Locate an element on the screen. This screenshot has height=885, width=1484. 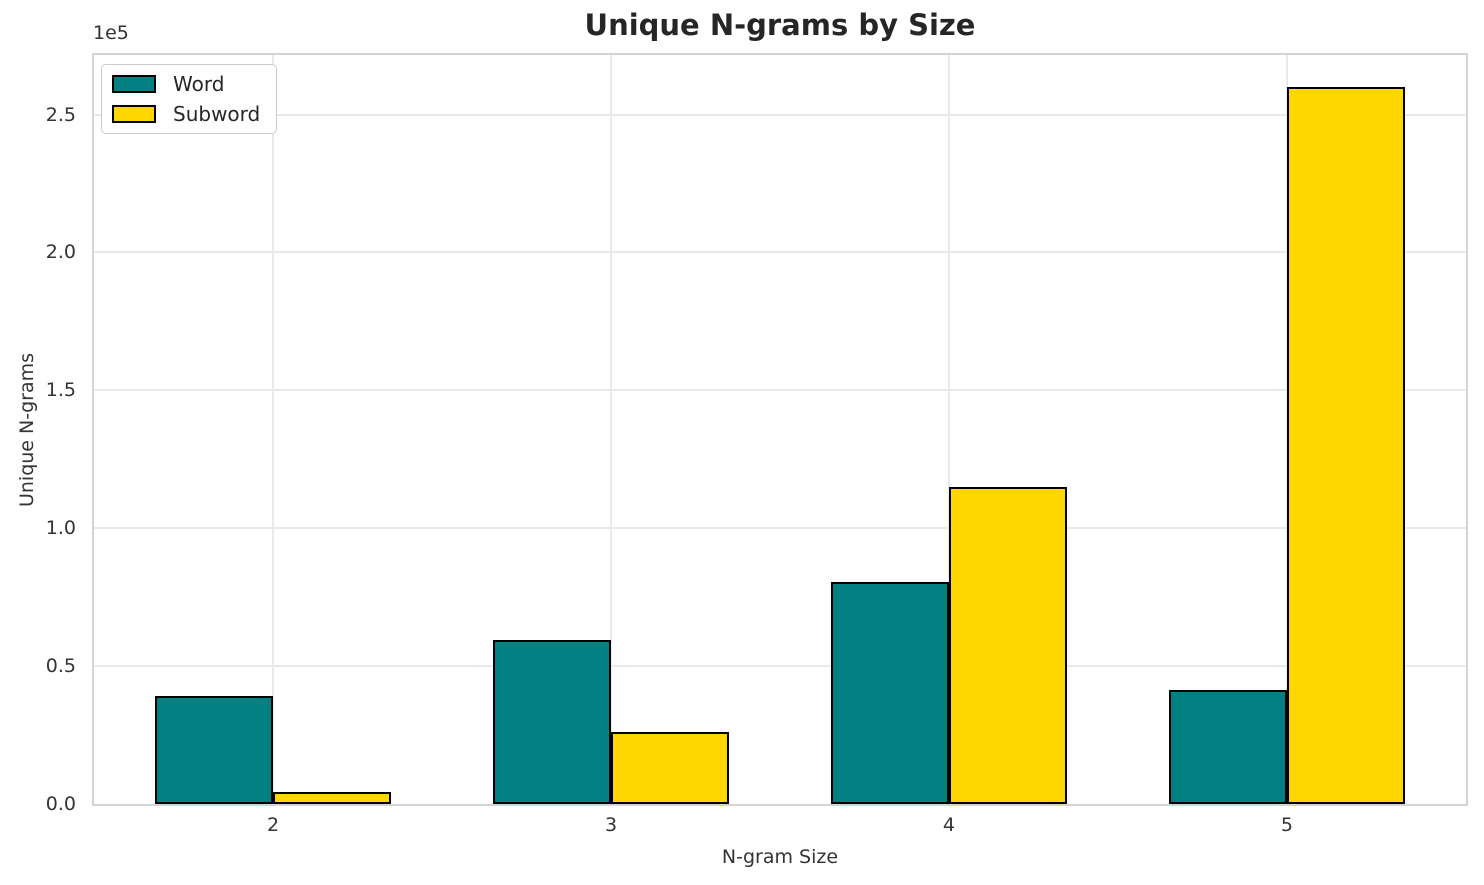
x-tick-label: 3 is located at coordinates (611, 825).